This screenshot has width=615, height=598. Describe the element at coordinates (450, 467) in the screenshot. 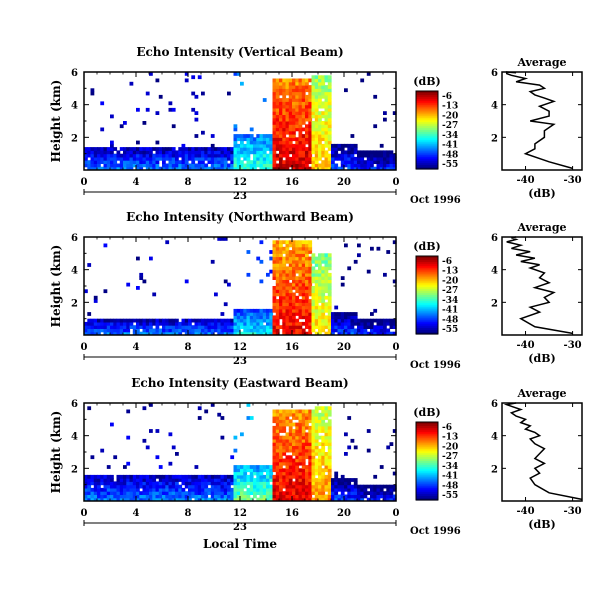

I see `colorbar-tick-label: -34` at that location.